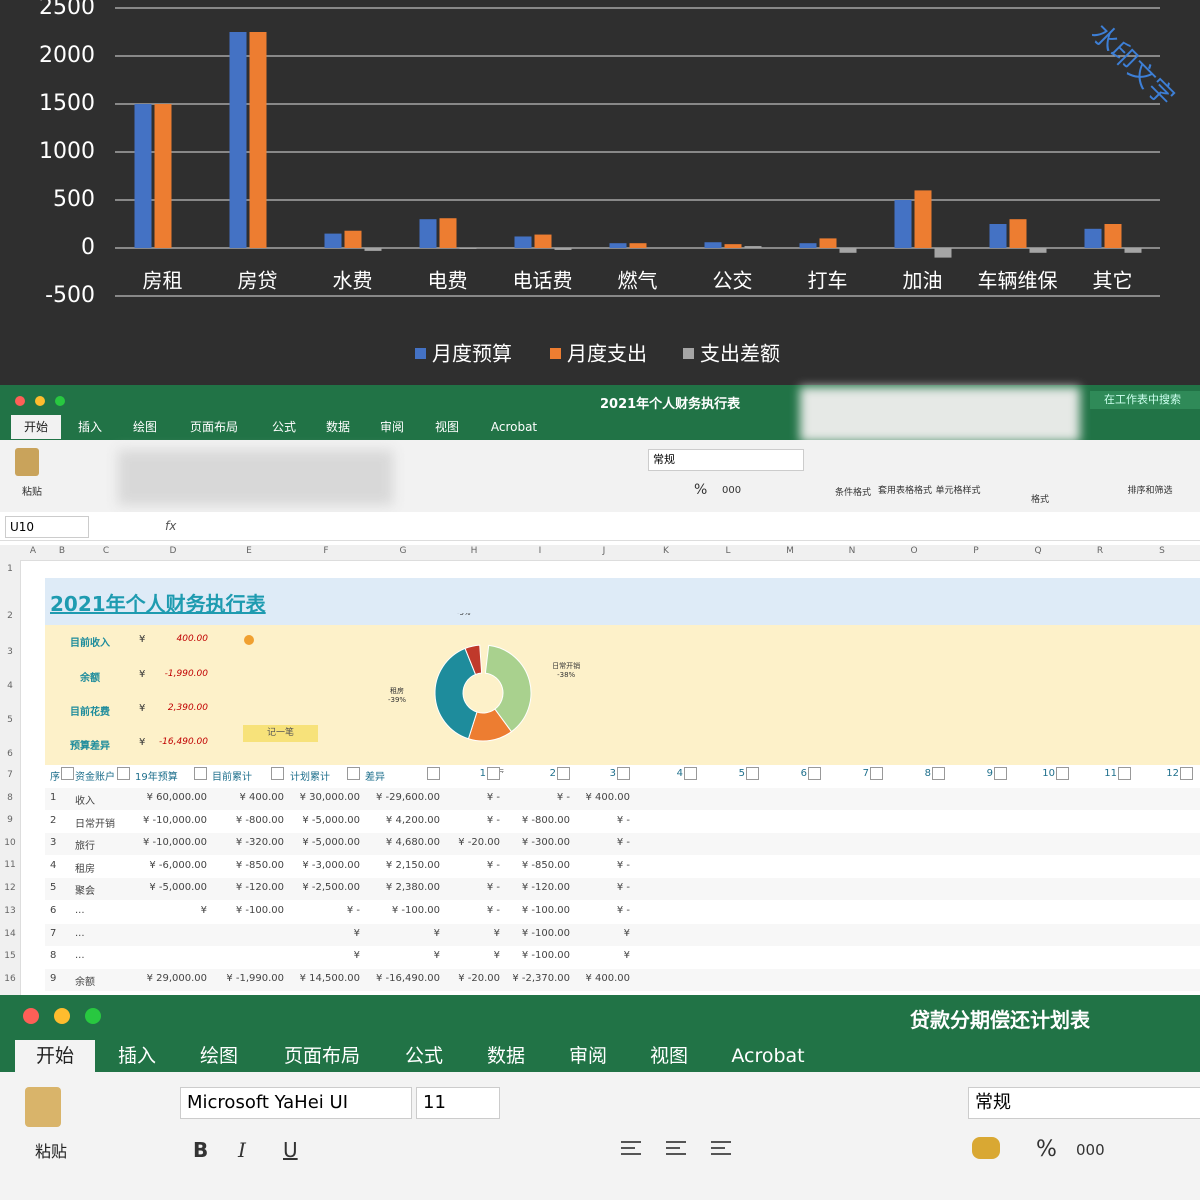 Image resolution: width=1200 pixels, height=1200 pixels. I want to click on x-tick-label: 公交, so click(733, 281).